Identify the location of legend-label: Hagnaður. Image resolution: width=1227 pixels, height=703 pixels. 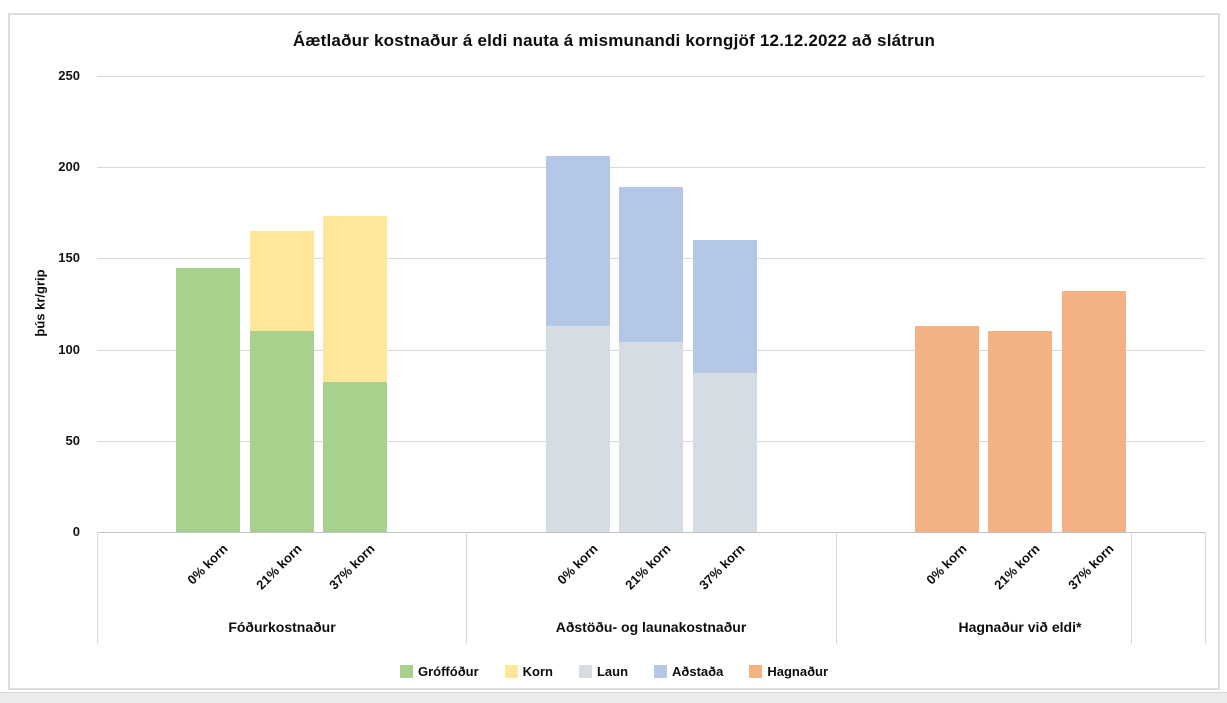
(798, 671).